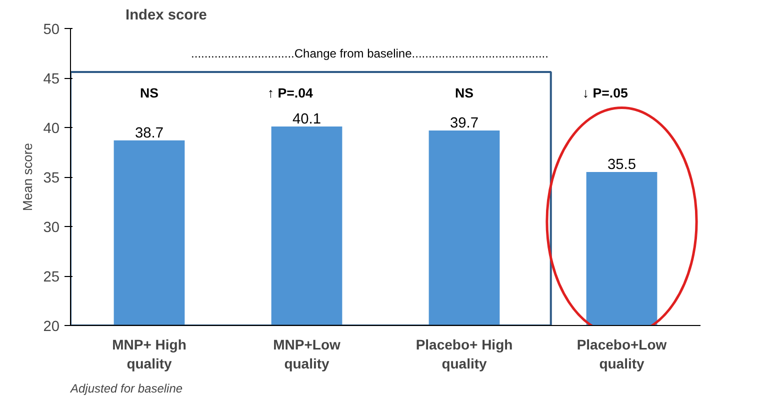 The height and width of the screenshot is (404, 760). What do you see at coordinates (51, 228) in the screenshot?
I see `y-tick-label: 30` at bounding box center [51, 228].